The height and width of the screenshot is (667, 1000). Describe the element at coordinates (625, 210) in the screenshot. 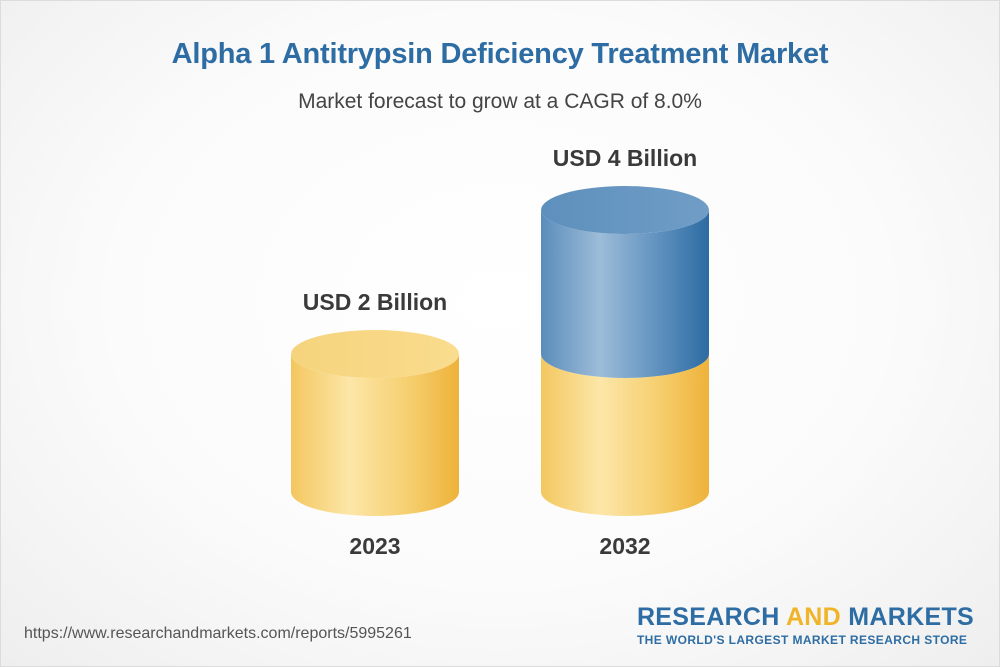

I see `bar-2032-growth-top` at that location.